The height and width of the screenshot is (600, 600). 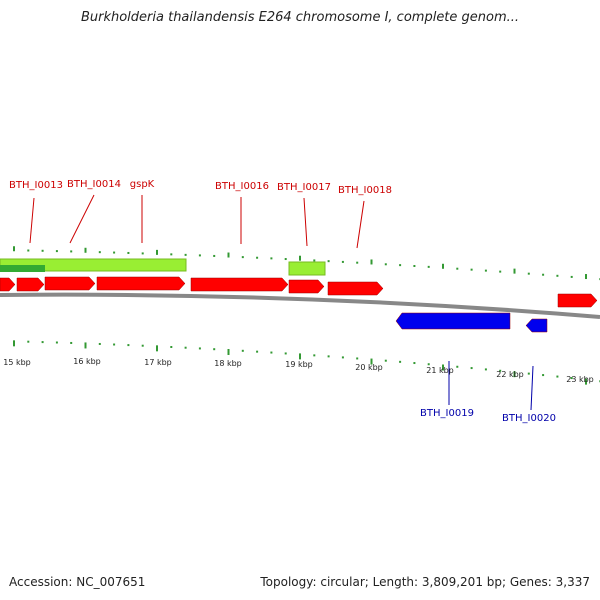 What do you see at coordinates (142, 184) in the screenshot?
I see `forward-gene-label: gspK` at bounding box center [142, 184].